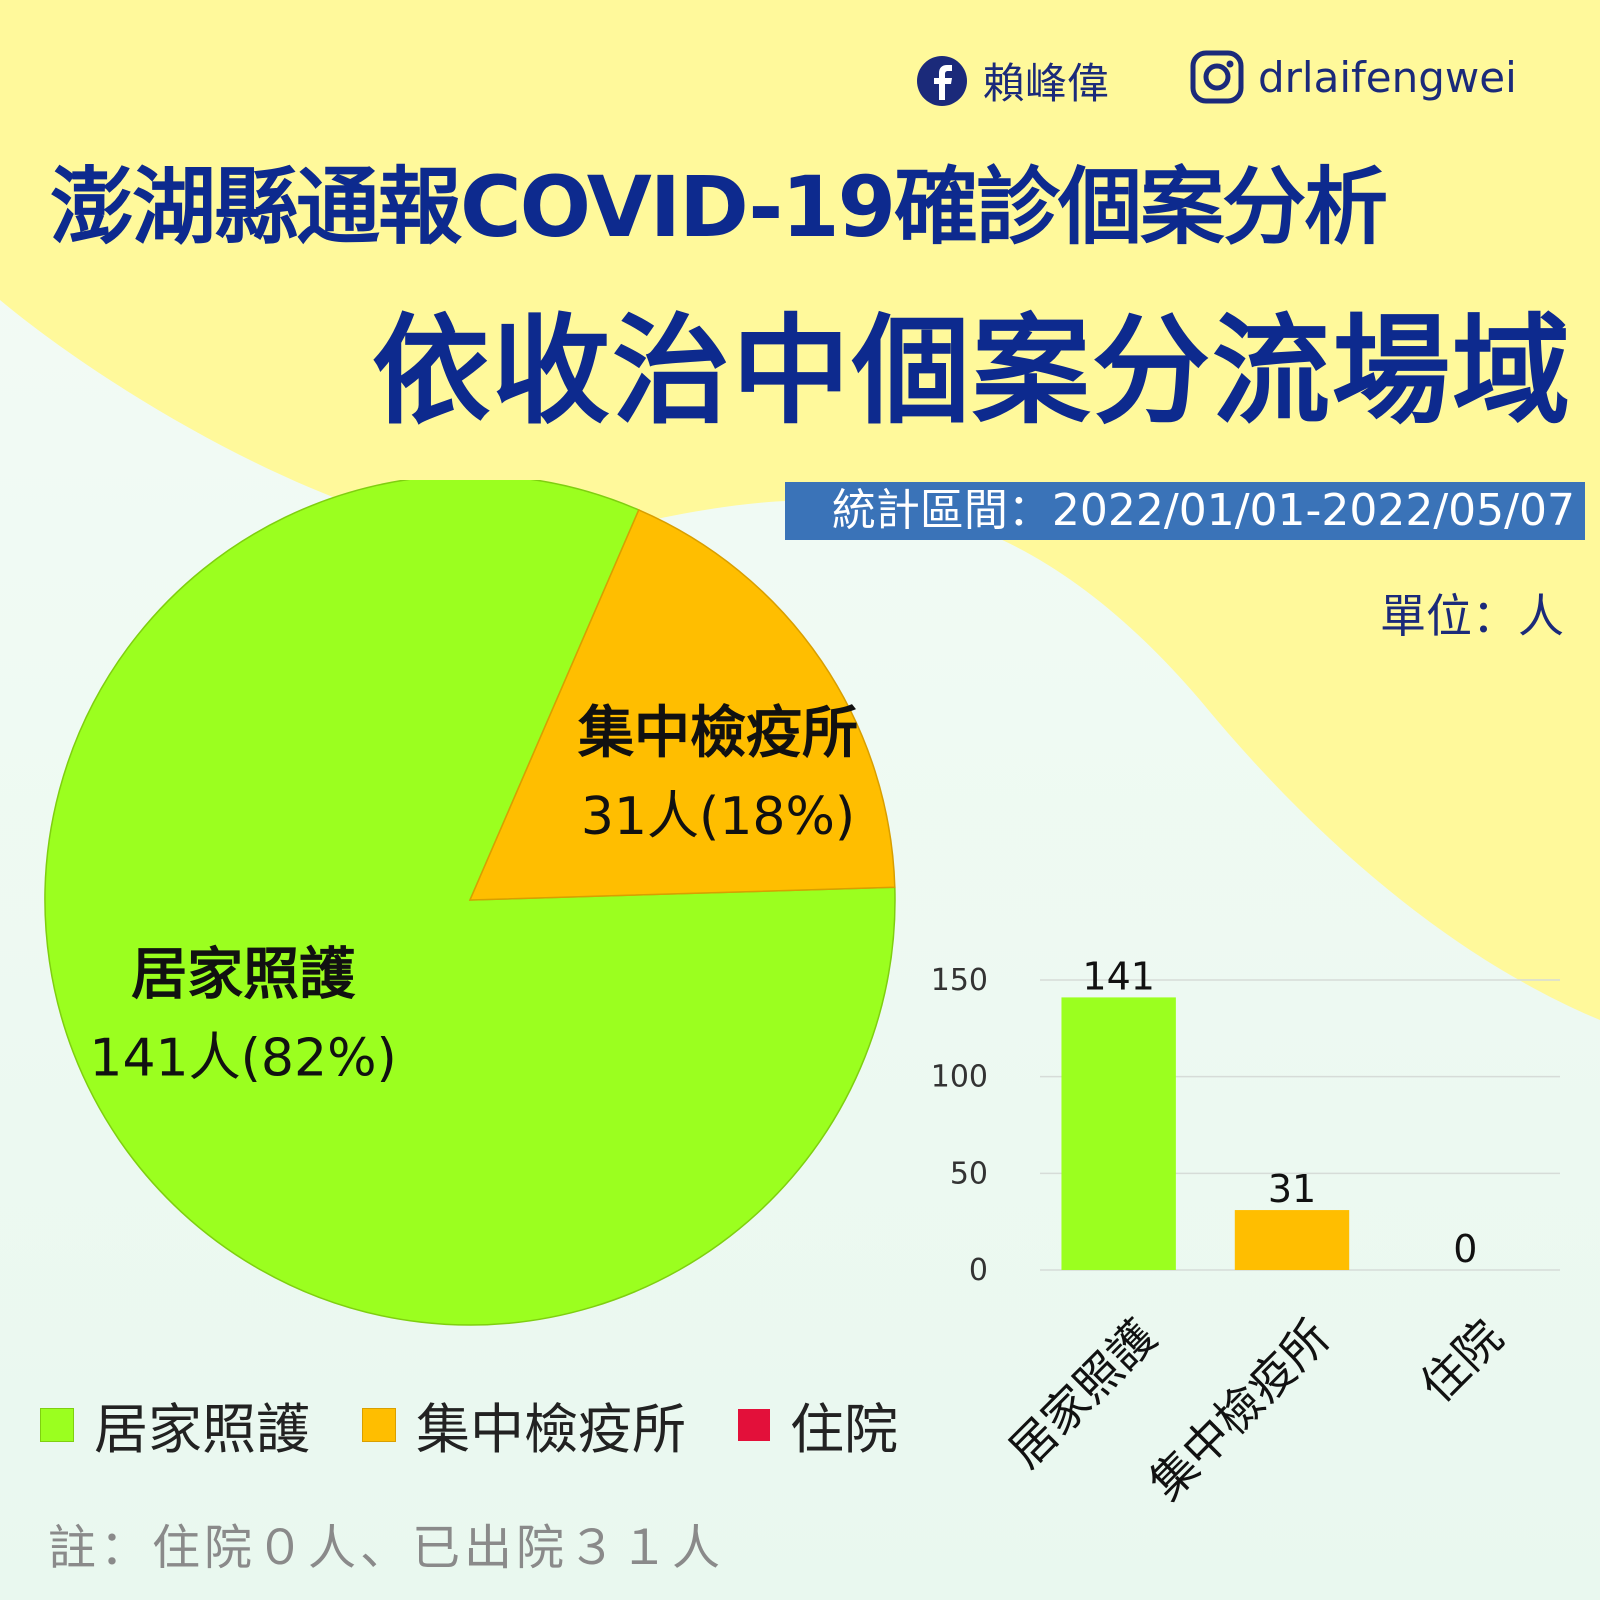  Describe the element at coordinates (1185, 511) in the screenshot. I see `period-banner: 統計區間：2022/01/01-2022/05/07` at that location.